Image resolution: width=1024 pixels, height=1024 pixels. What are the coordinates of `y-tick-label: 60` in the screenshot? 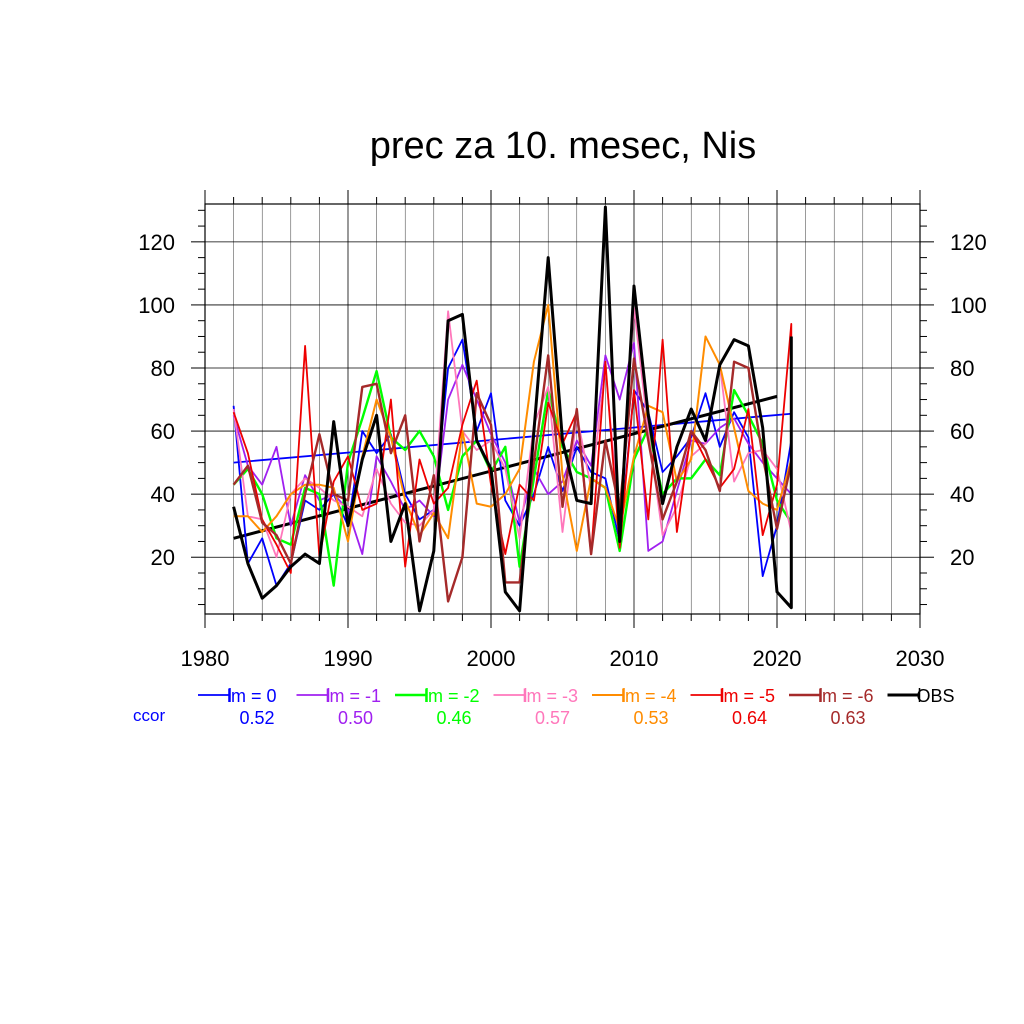 It's located at (163, 431).